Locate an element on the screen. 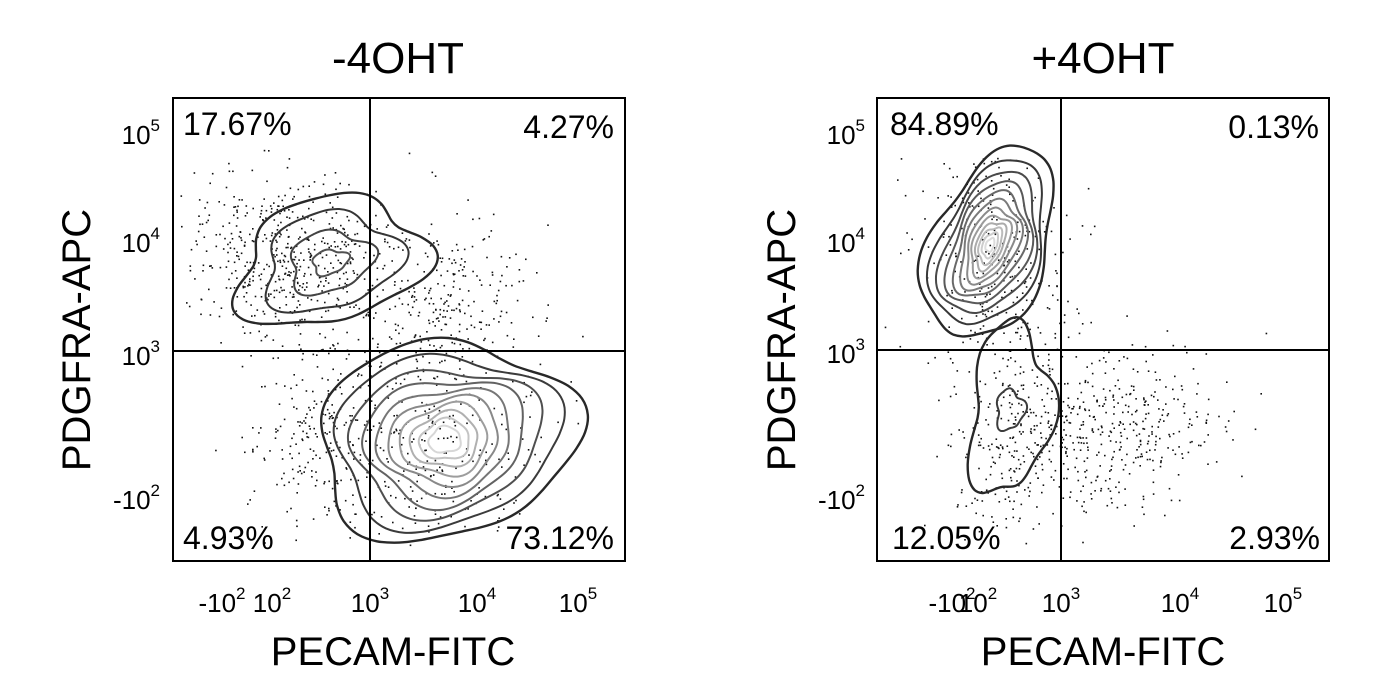 This screenshot has height=678, width=1391. quadrant-ur-percent: 4.27% is located at coordinates (568, 127).